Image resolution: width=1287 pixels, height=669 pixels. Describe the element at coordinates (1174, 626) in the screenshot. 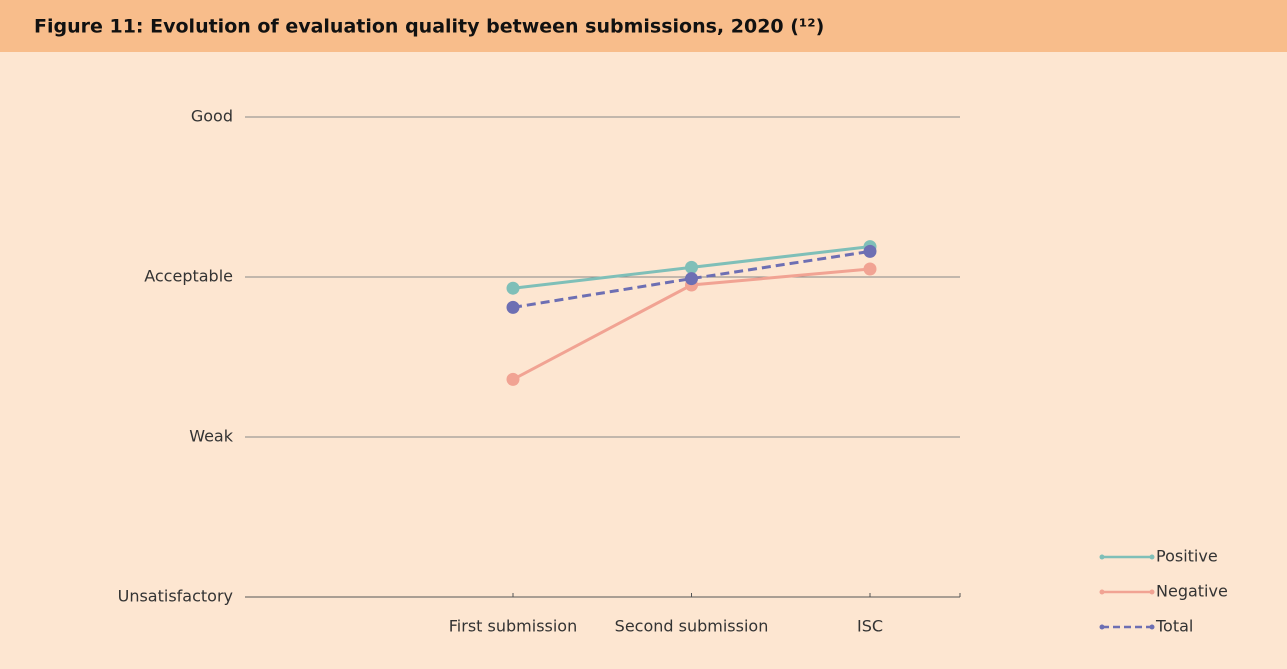

I see `legend-label: Total` at that location.